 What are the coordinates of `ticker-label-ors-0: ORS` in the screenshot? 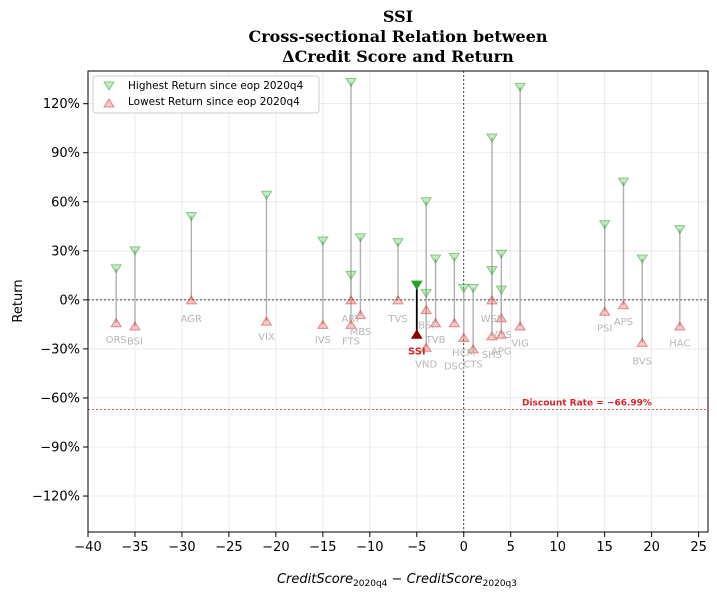 It's located at (116, 340).